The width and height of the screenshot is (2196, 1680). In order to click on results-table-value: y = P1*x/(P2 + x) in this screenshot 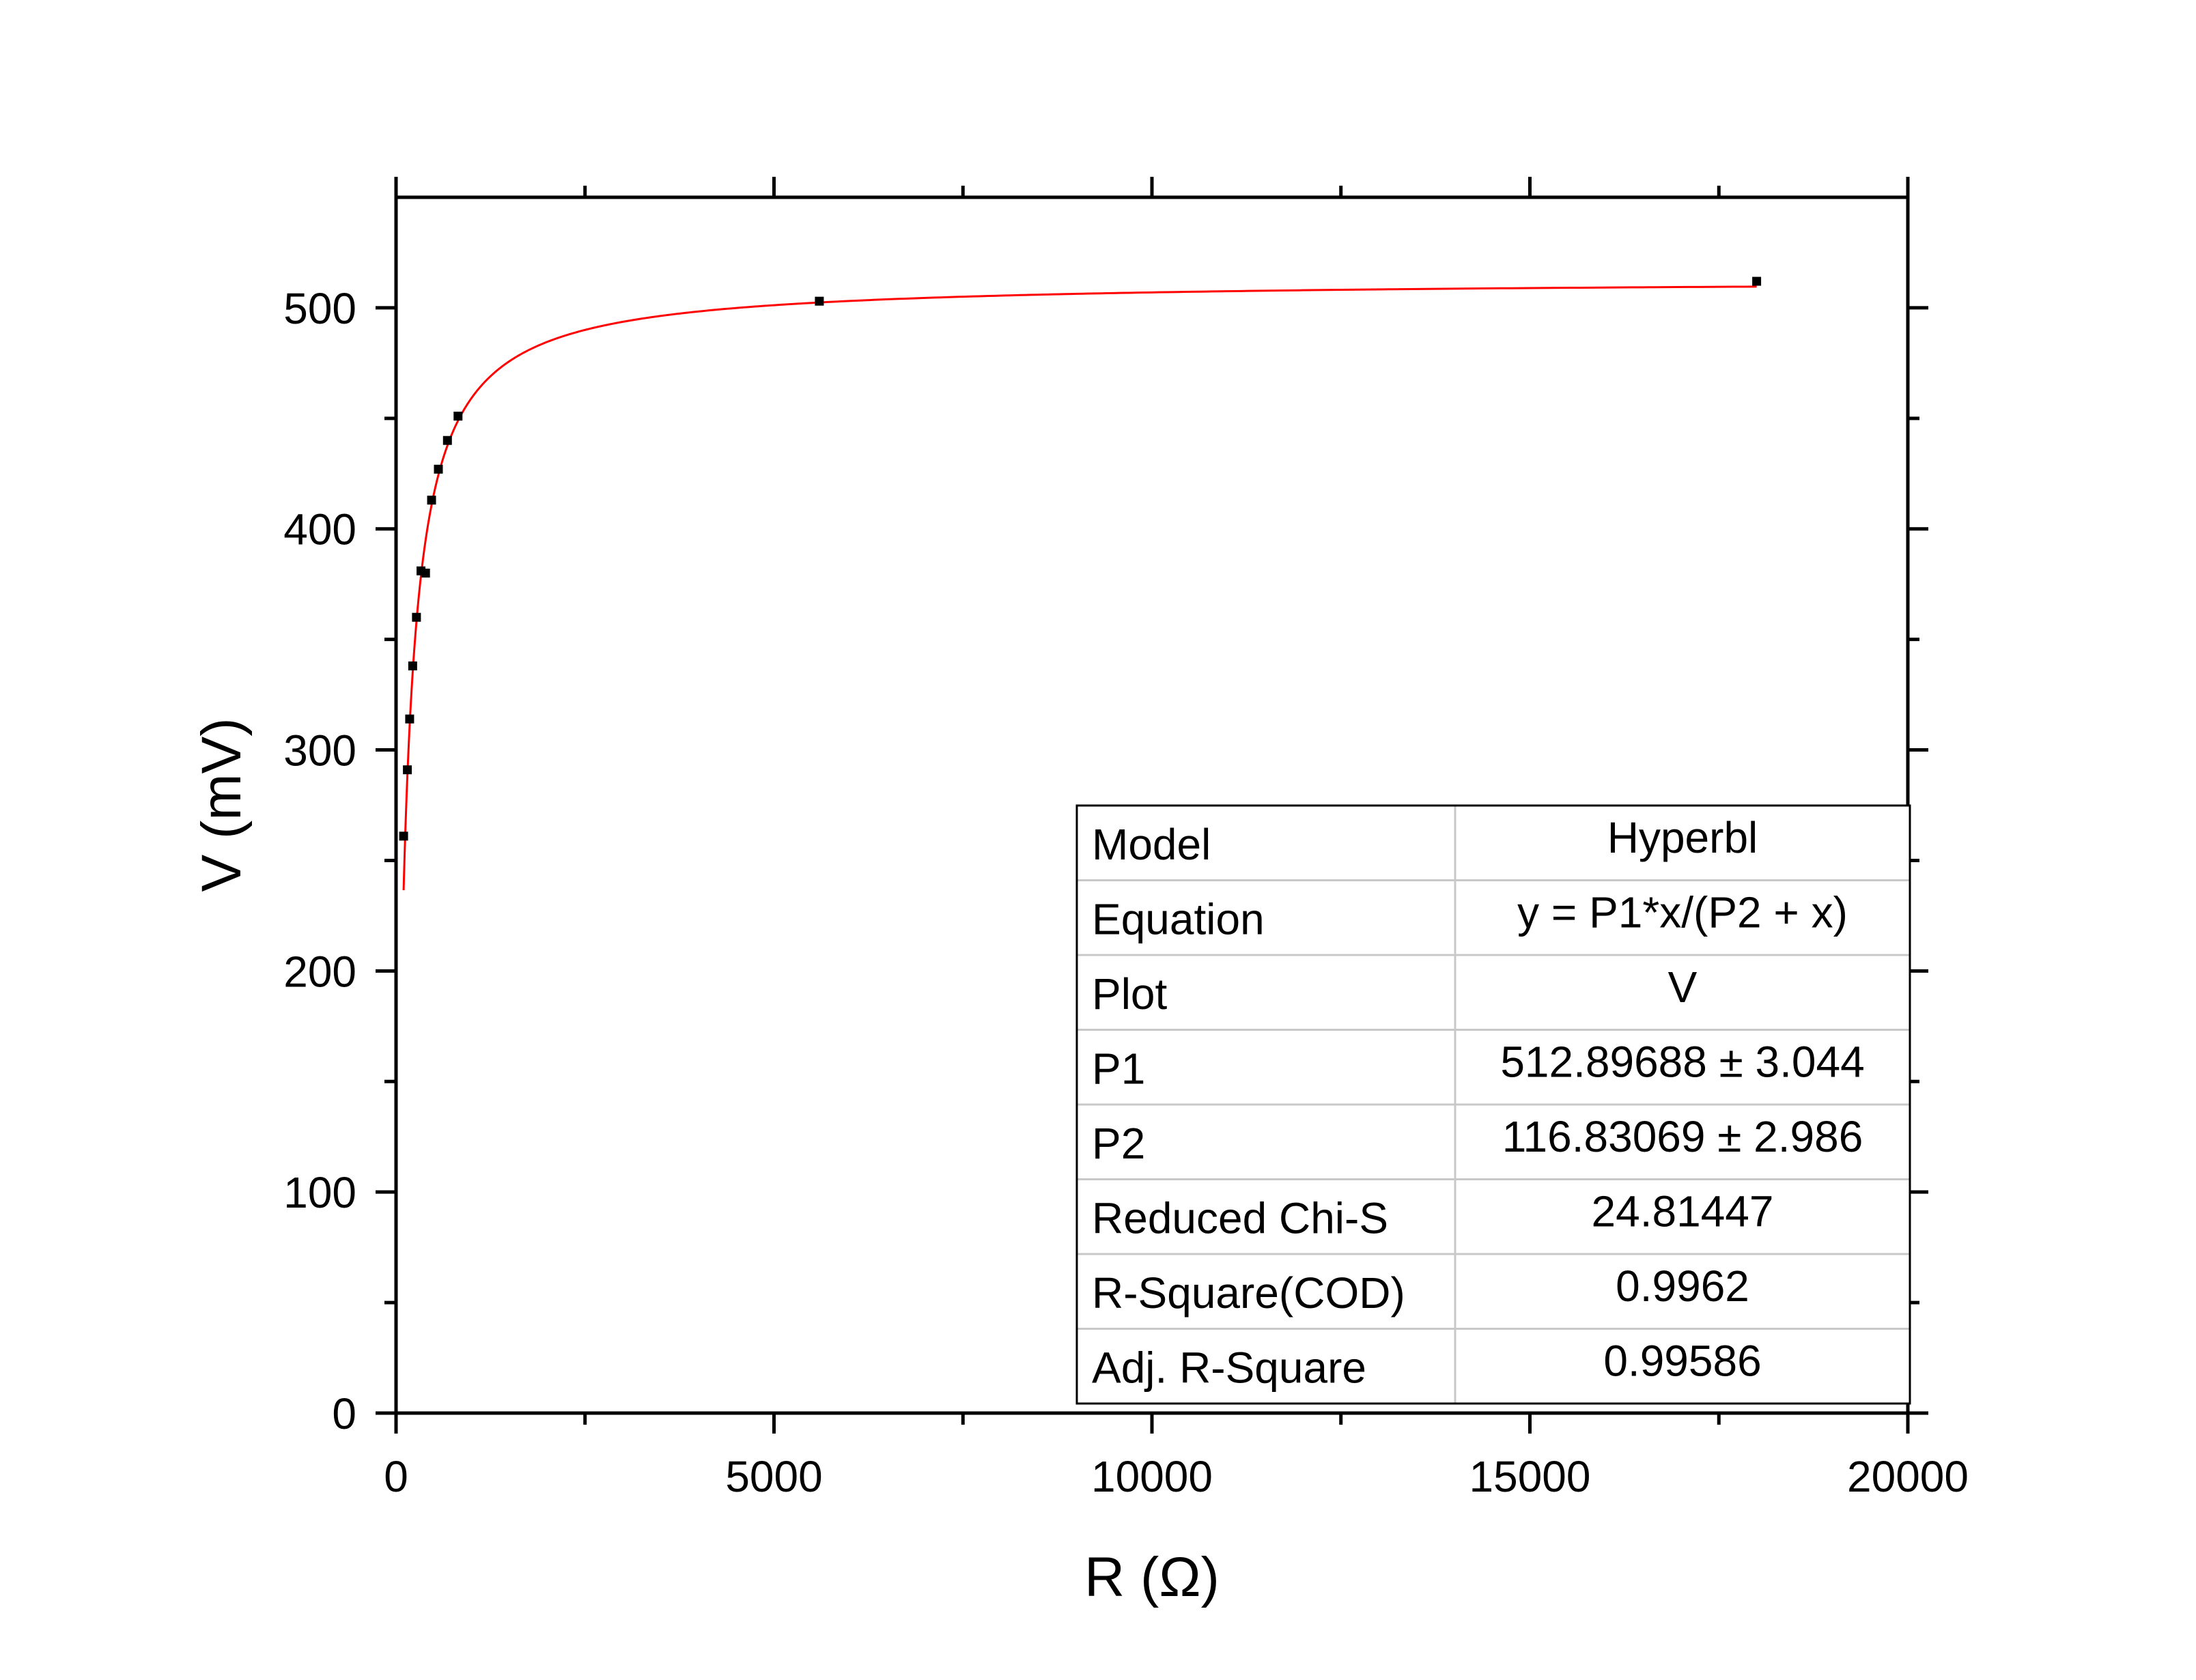, I will do `click(1683, 912)`.